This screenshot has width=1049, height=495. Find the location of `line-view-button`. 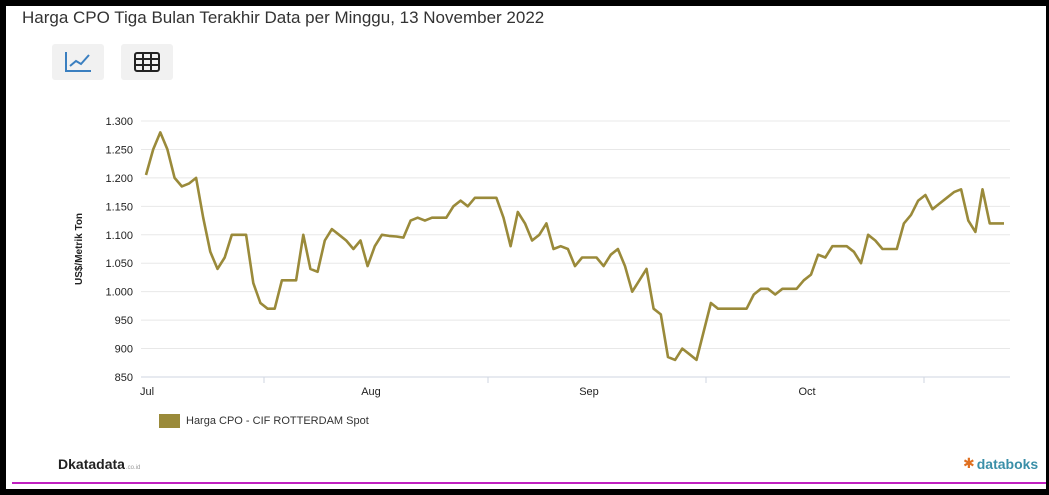

line-view-button is located at coordinates (78, 62).